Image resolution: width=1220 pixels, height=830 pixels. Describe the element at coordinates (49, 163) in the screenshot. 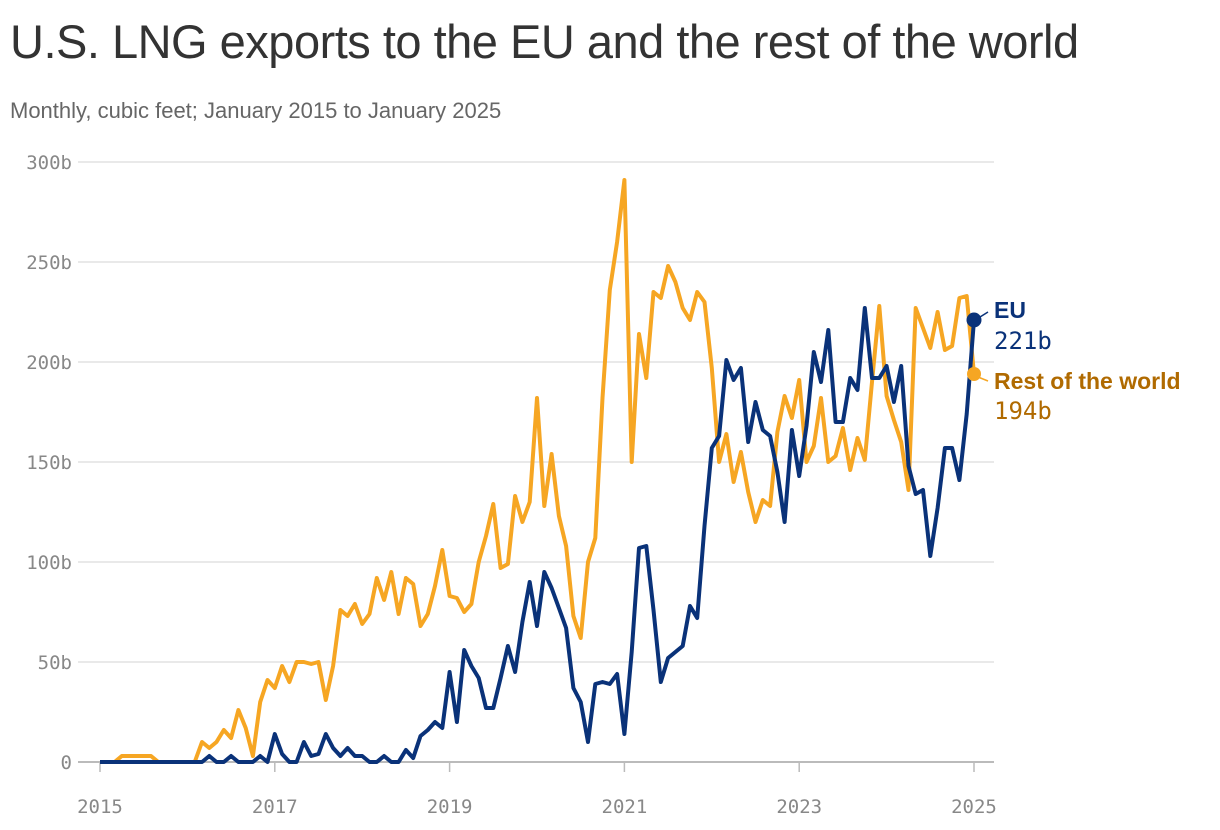

I see `y-tick-label: 300b` at that location.